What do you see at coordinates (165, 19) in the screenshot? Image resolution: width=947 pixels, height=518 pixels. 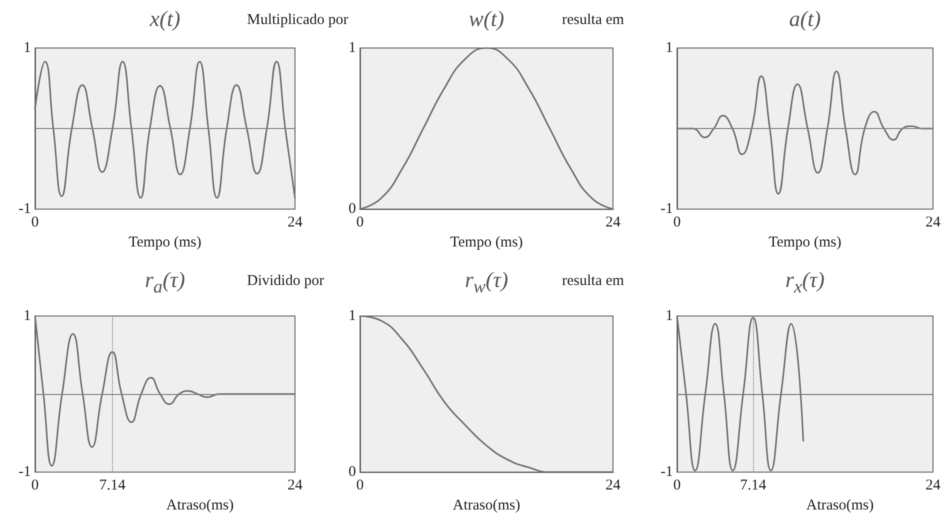 I see `chart-title: x(t)` at bounding box center [165, 19].